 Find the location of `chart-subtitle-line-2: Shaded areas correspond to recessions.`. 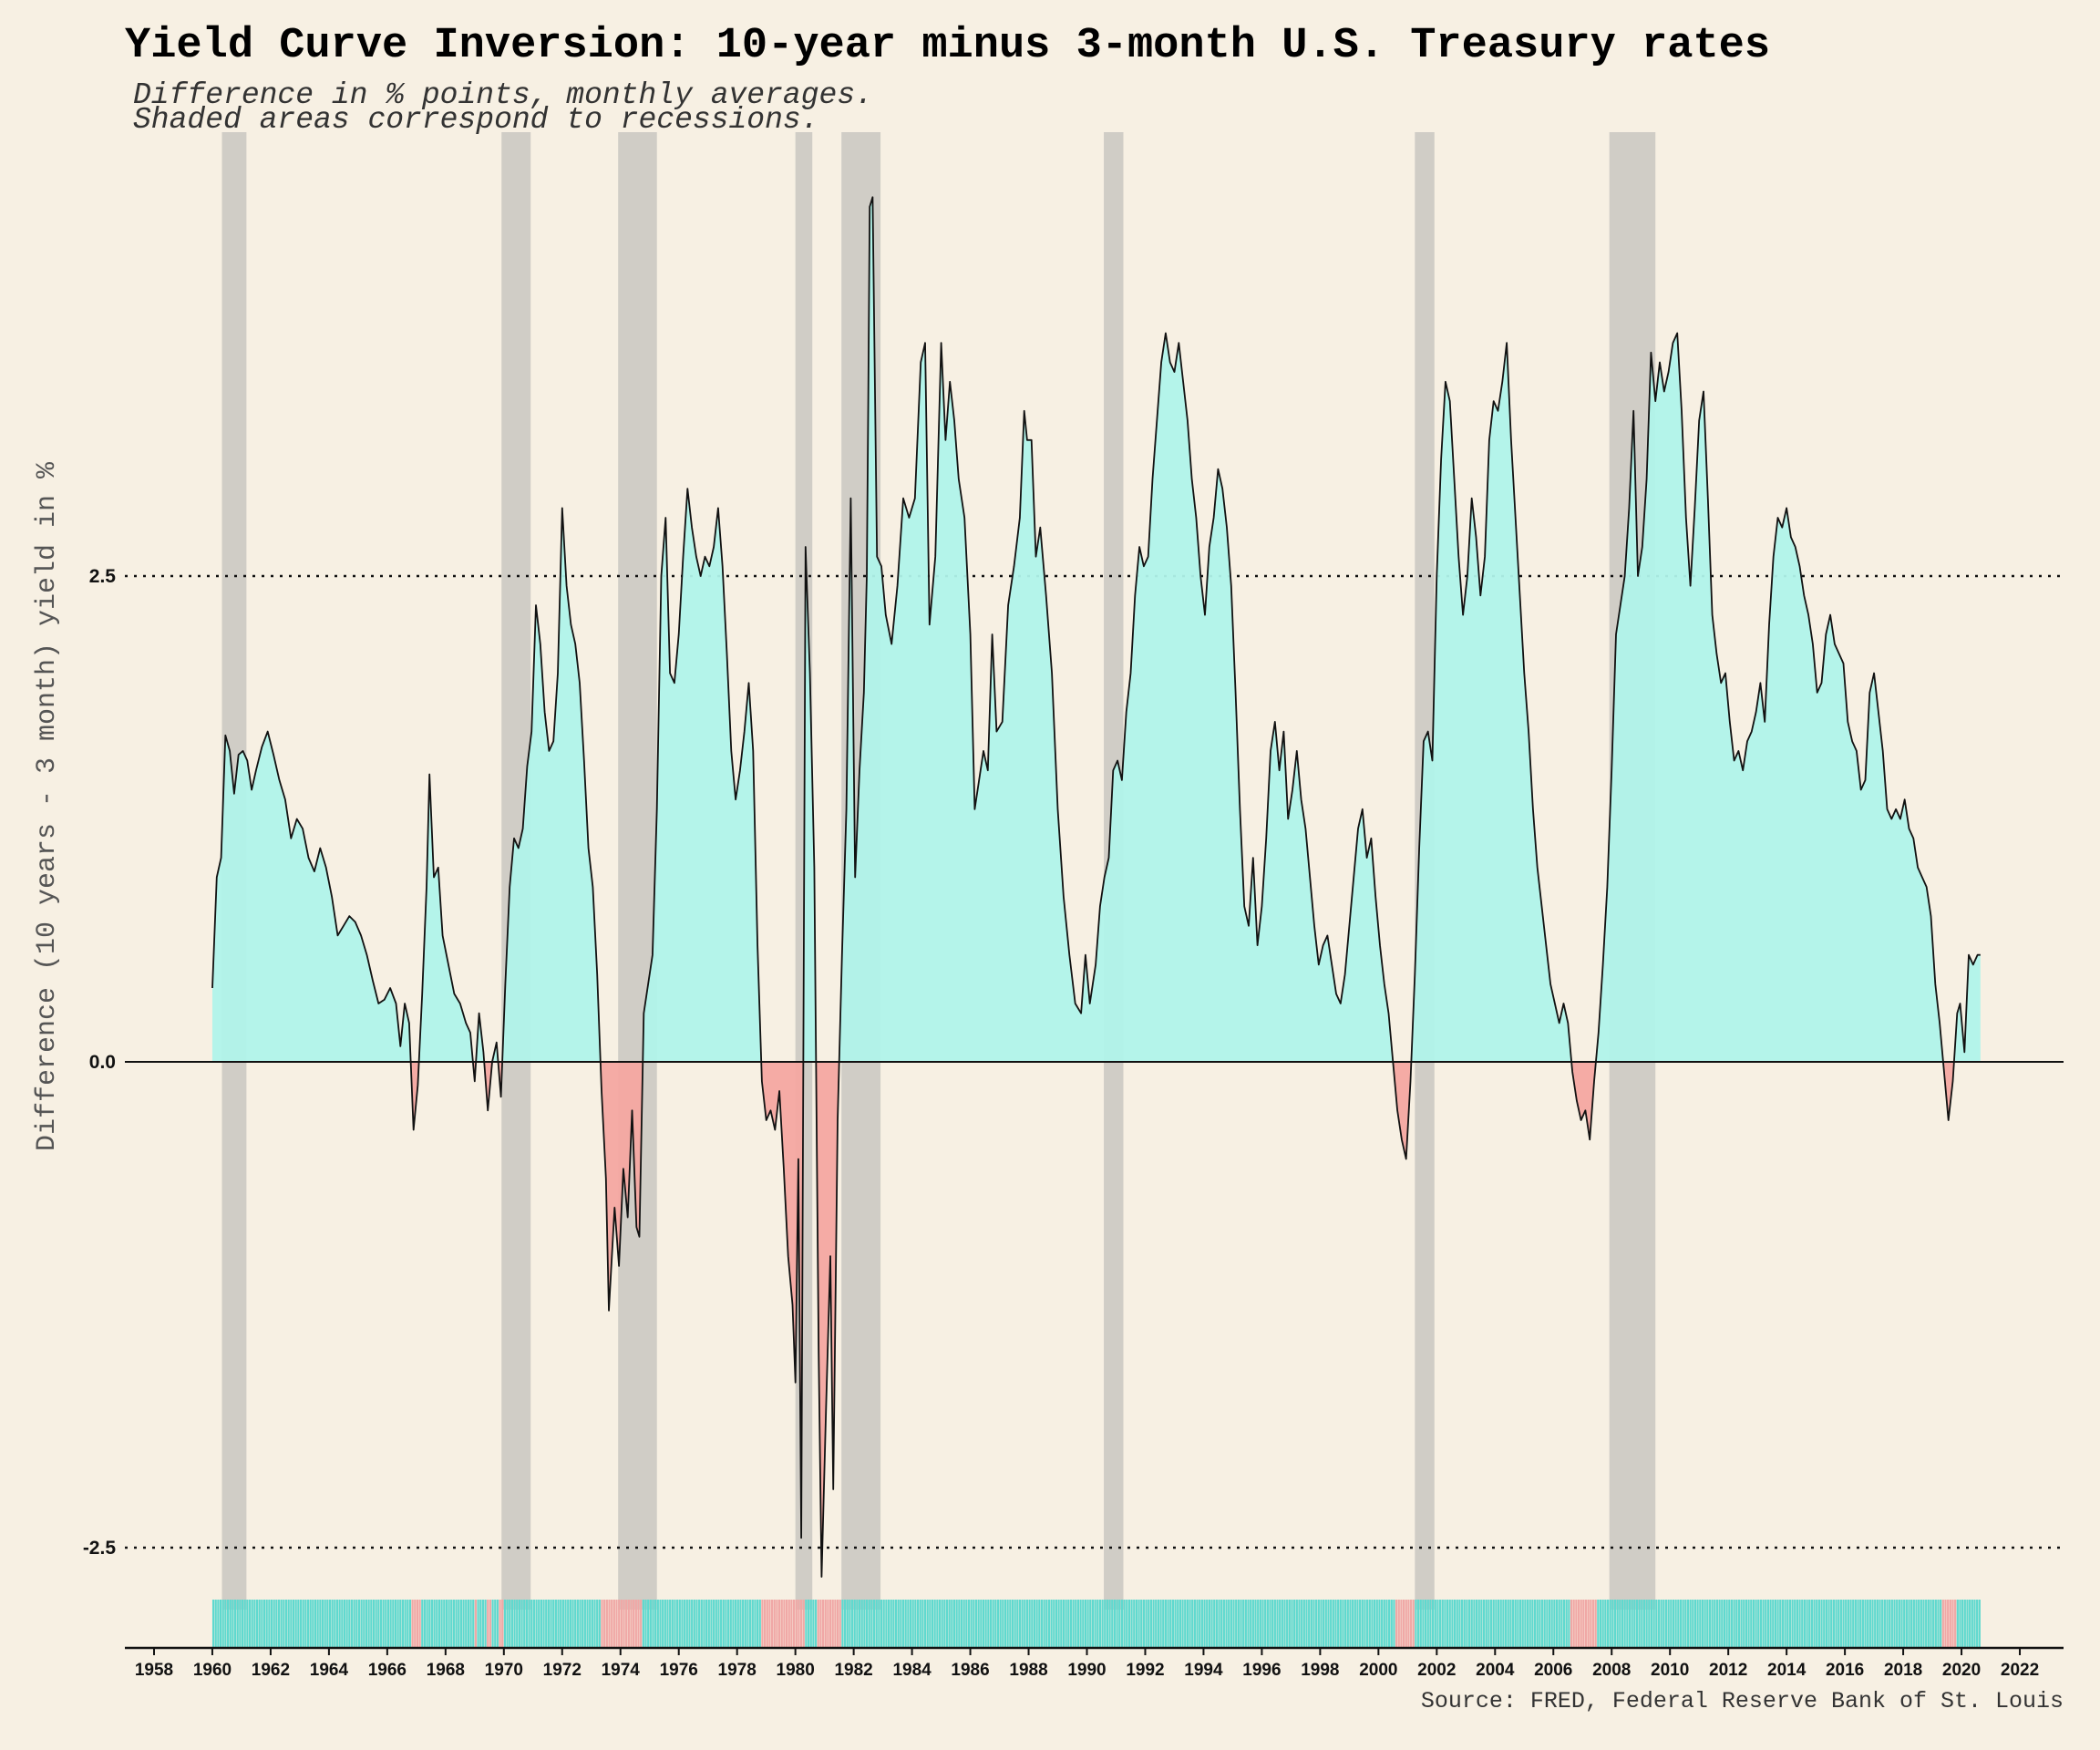

chart-subtitle-line-2: Shaded areas correspond to recessions. is located at coordinates (476, 120).